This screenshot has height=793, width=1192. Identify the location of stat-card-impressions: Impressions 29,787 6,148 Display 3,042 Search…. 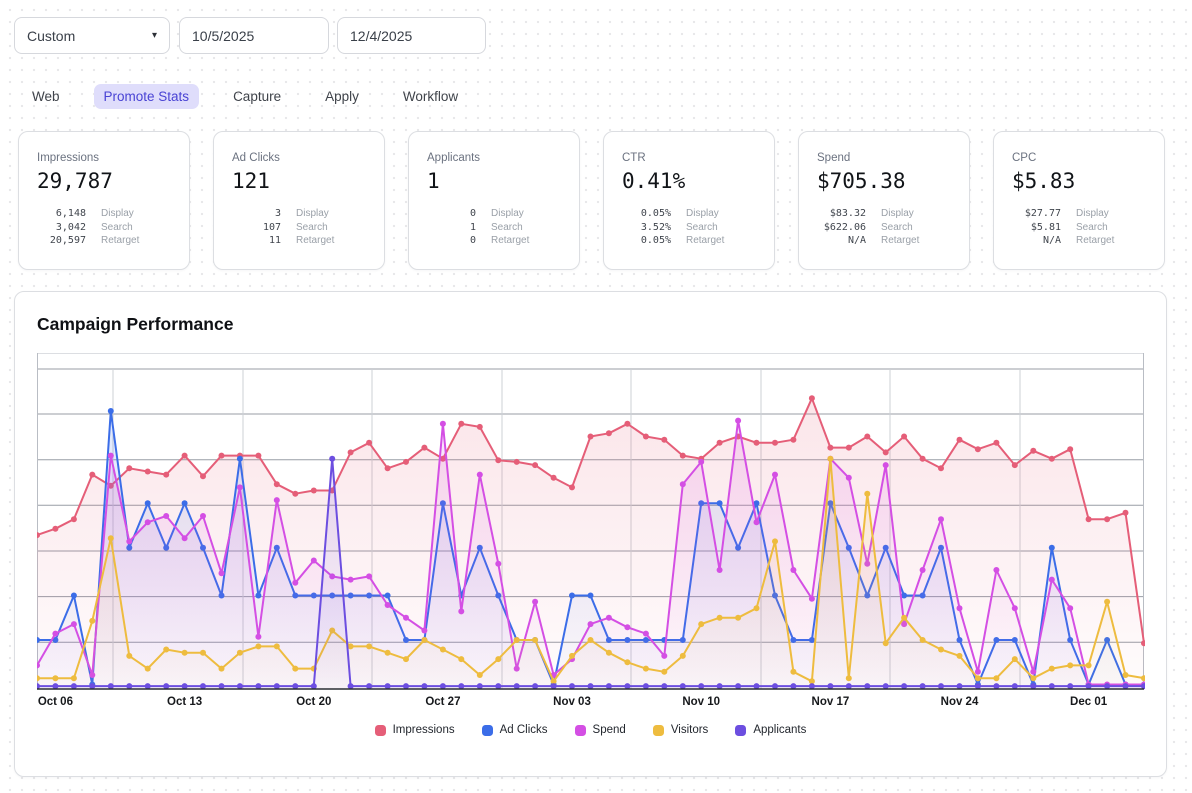
(104, 200).